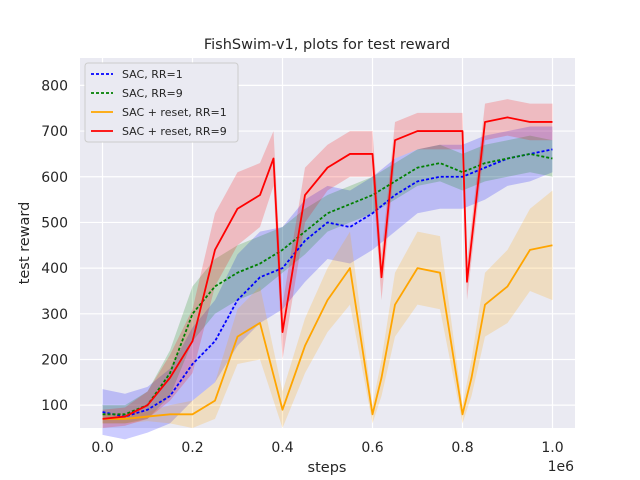 This screenshot has height=480, width=640. What do you see at coordinates (327, 45) in the screenshot?
I see `chart-title: FishSwim-v1, plots for test reward` at bounding box center [327, 45].